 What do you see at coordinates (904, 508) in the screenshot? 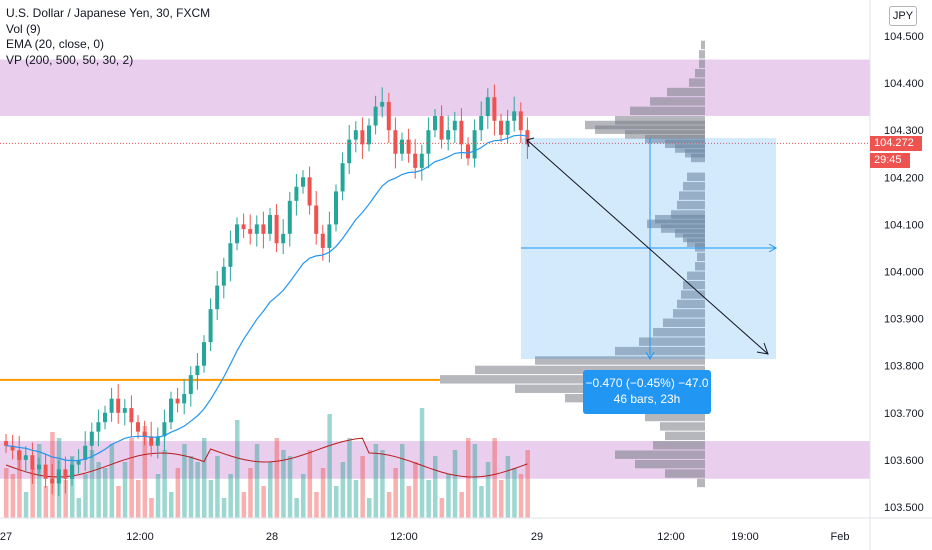
I see `price-tick-label: 103.500` at bounding box center [904, 508].